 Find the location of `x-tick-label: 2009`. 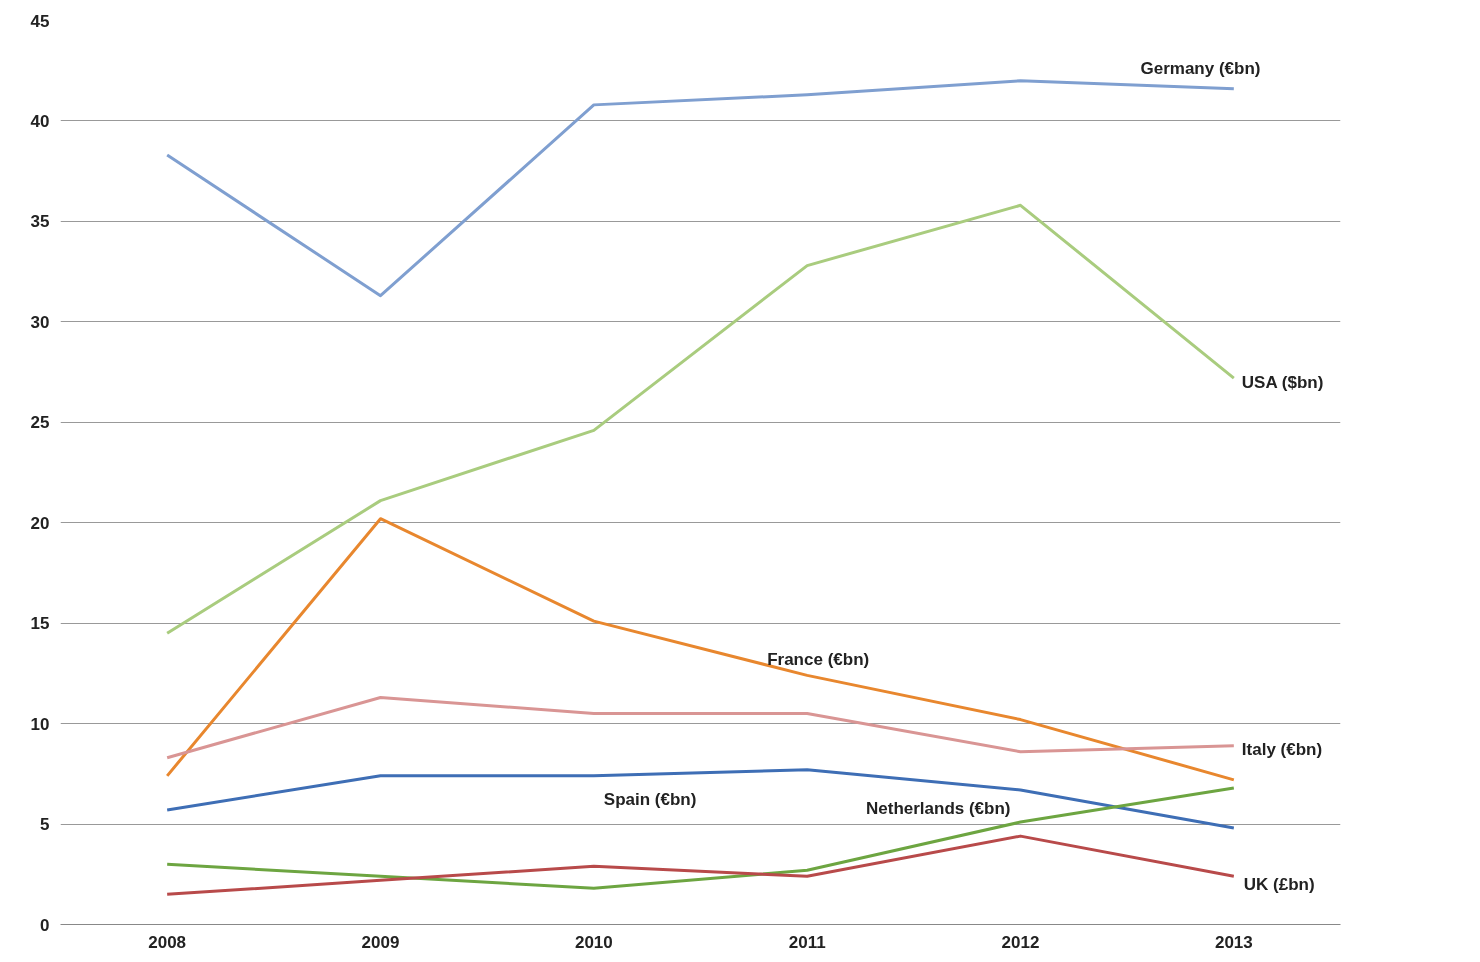

x-tick-label: 2009 is located at coordinates (380, 942).